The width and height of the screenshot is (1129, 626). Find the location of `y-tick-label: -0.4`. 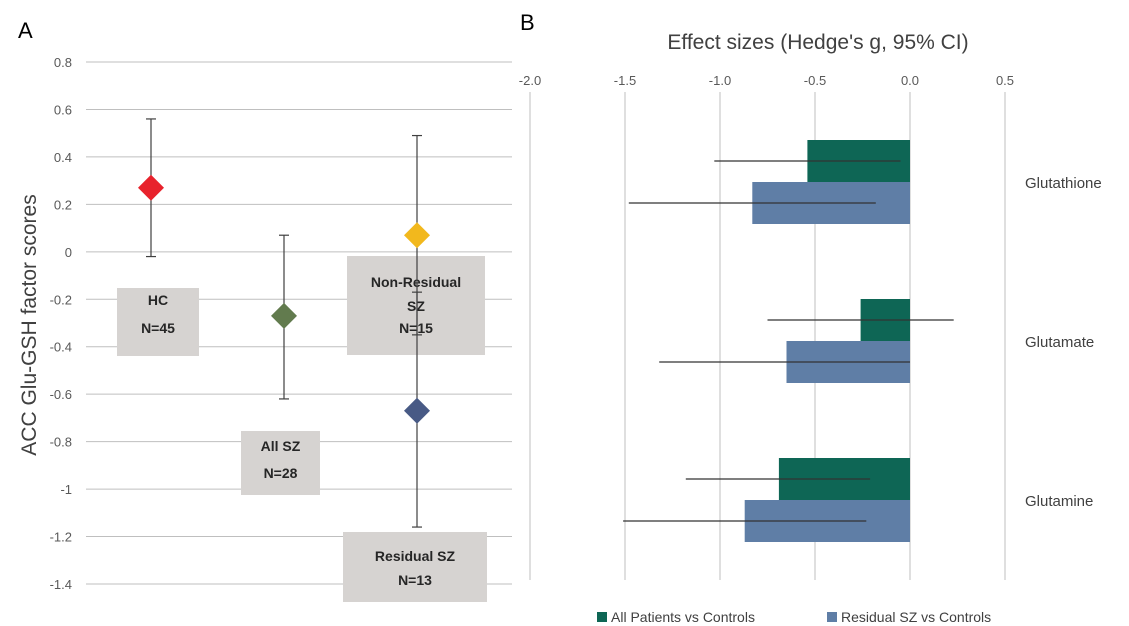

y-tick-label: -0.4 is located at coordinates (61, 347).